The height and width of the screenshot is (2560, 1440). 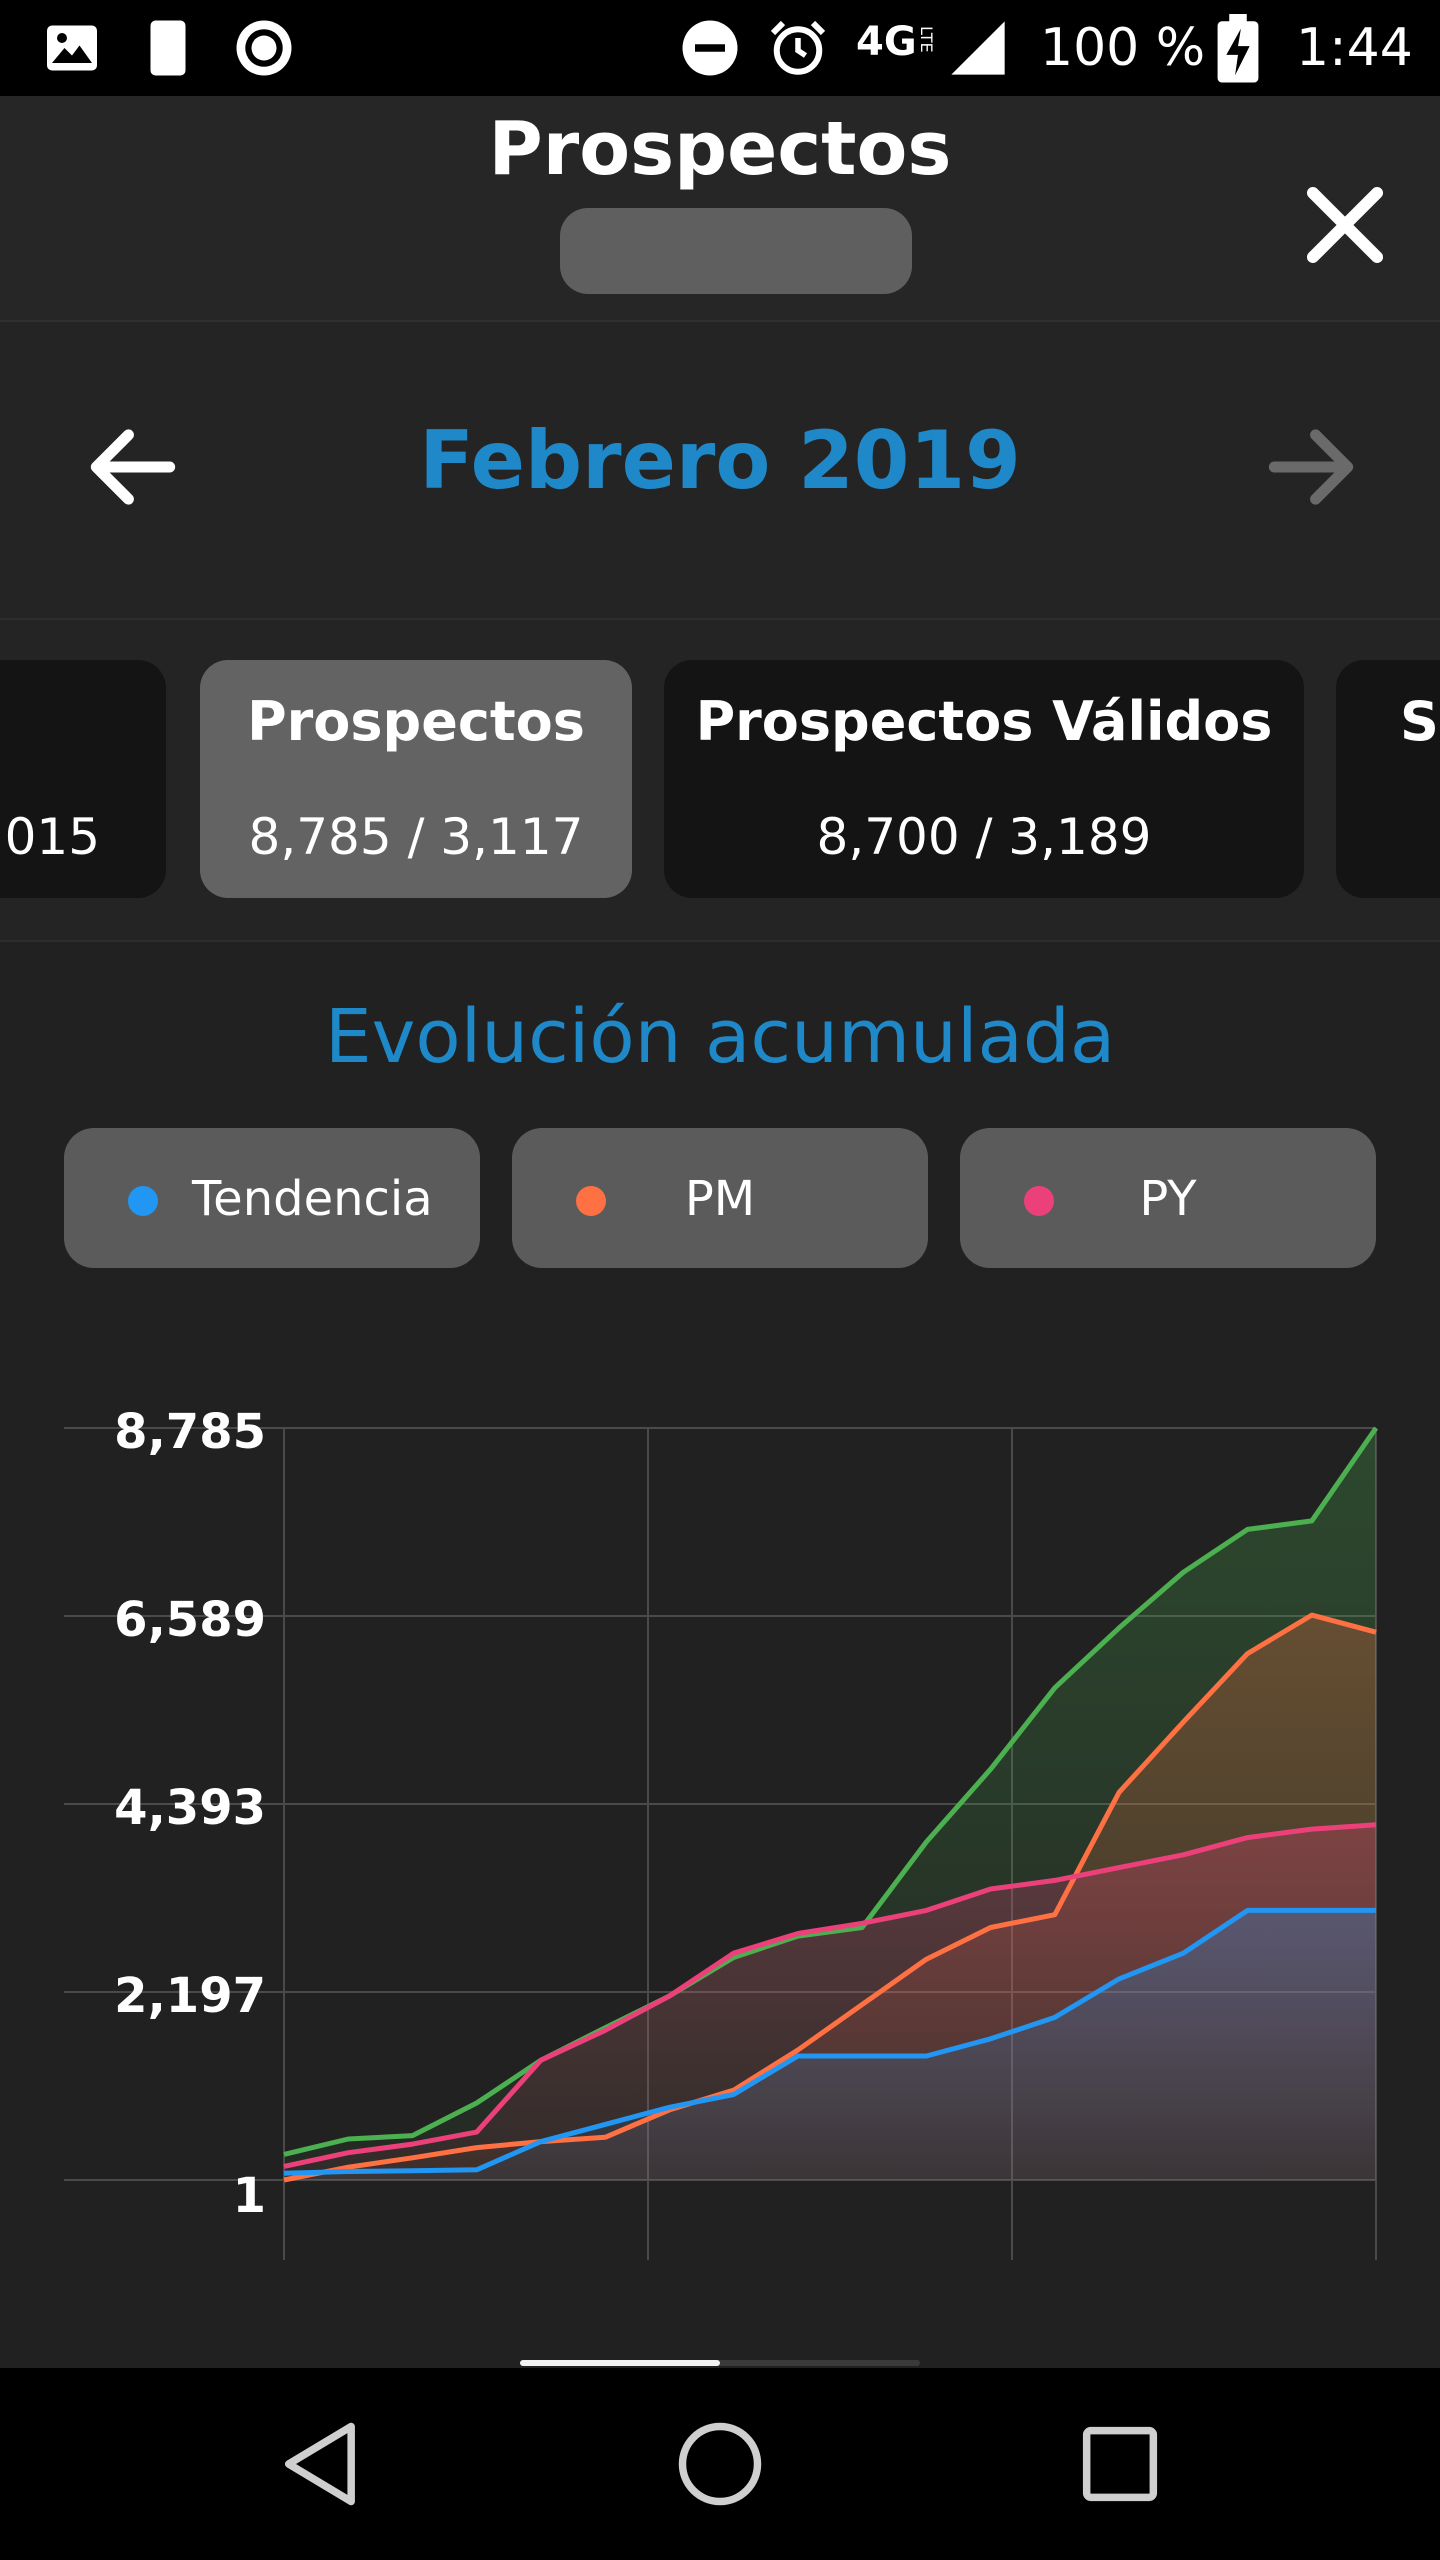 What do you see at coordinates (133, 467) in the screenshot?
I see `arrow-left-icon` at bounding box center [133, 467].